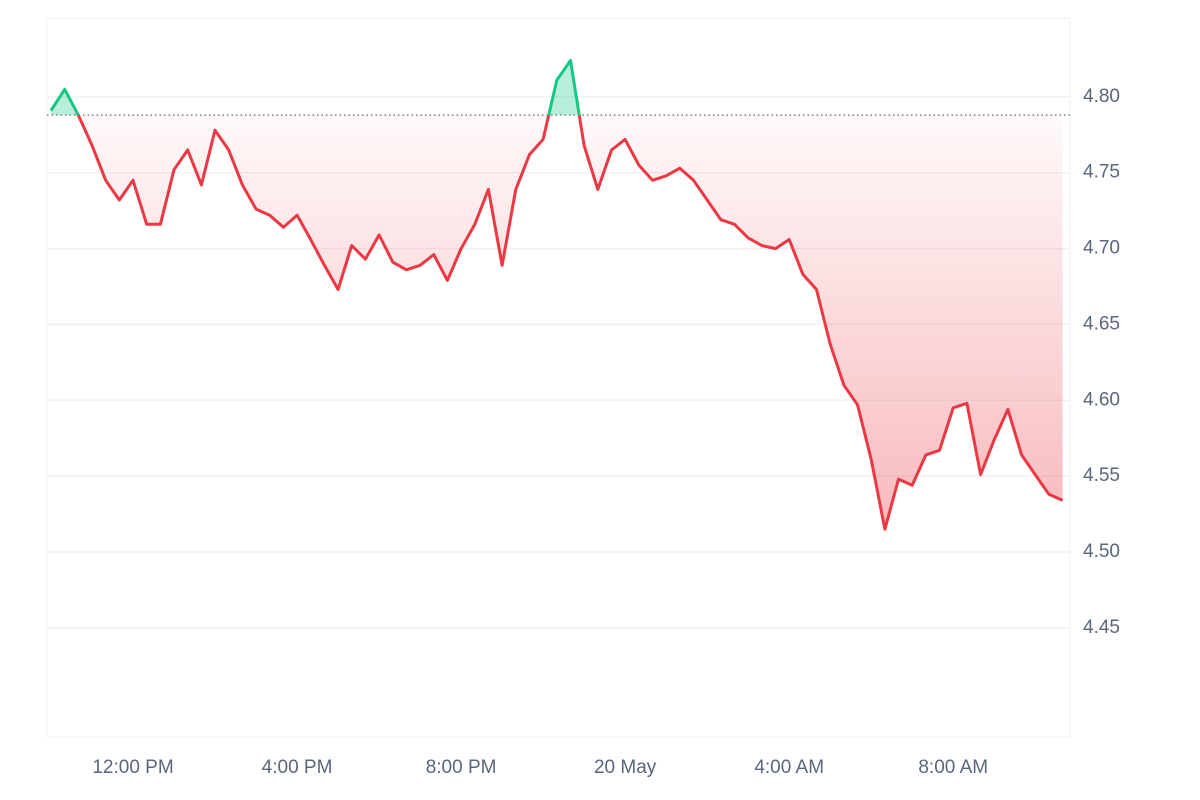  What do you see at coordinates (1101, 172) in the screenshot?
I see `y-tick-label: 4.75` at bounding box center [1101, 172].